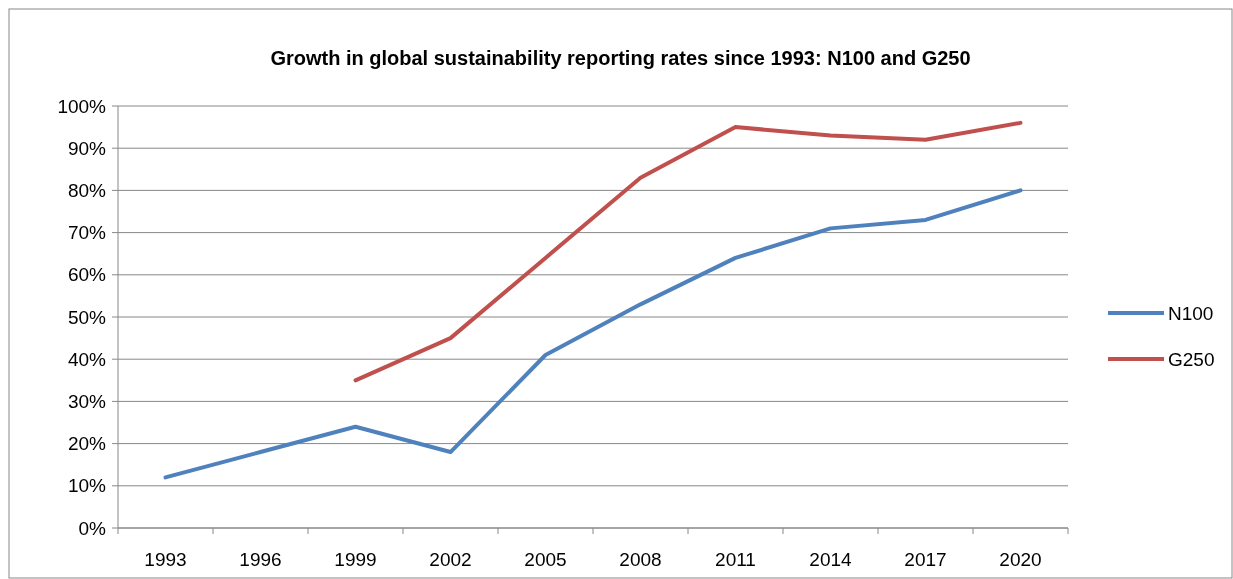  What do you see at coordinates (925, 559) in the screenshot?
I see `x-tick-label: 2017` at bounding box center [925, 559].